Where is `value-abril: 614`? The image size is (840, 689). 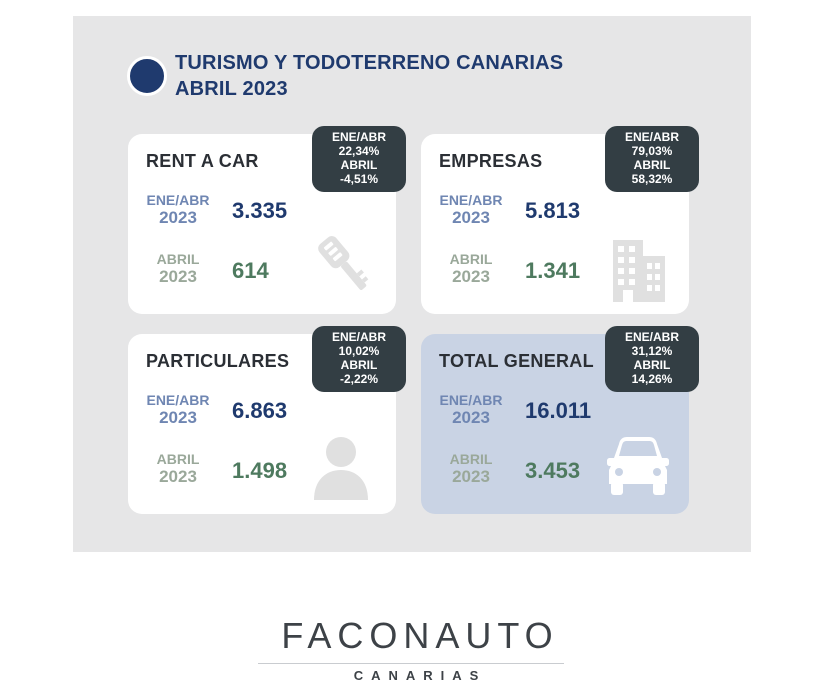 value-abril: 614 is located at coordinates (250, 270).